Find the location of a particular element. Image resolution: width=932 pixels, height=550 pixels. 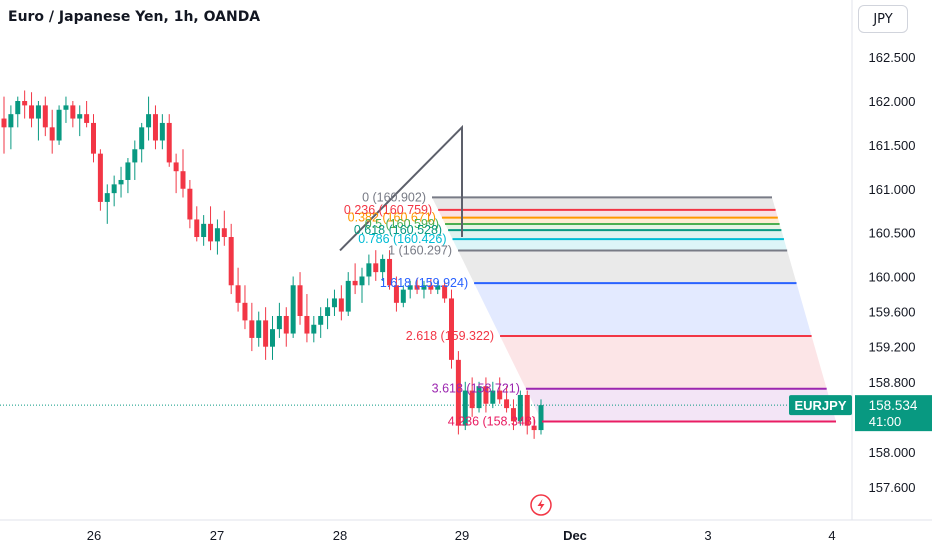

fib-level-label: 0.786 (160.426) is located at coordinates (402, 239).